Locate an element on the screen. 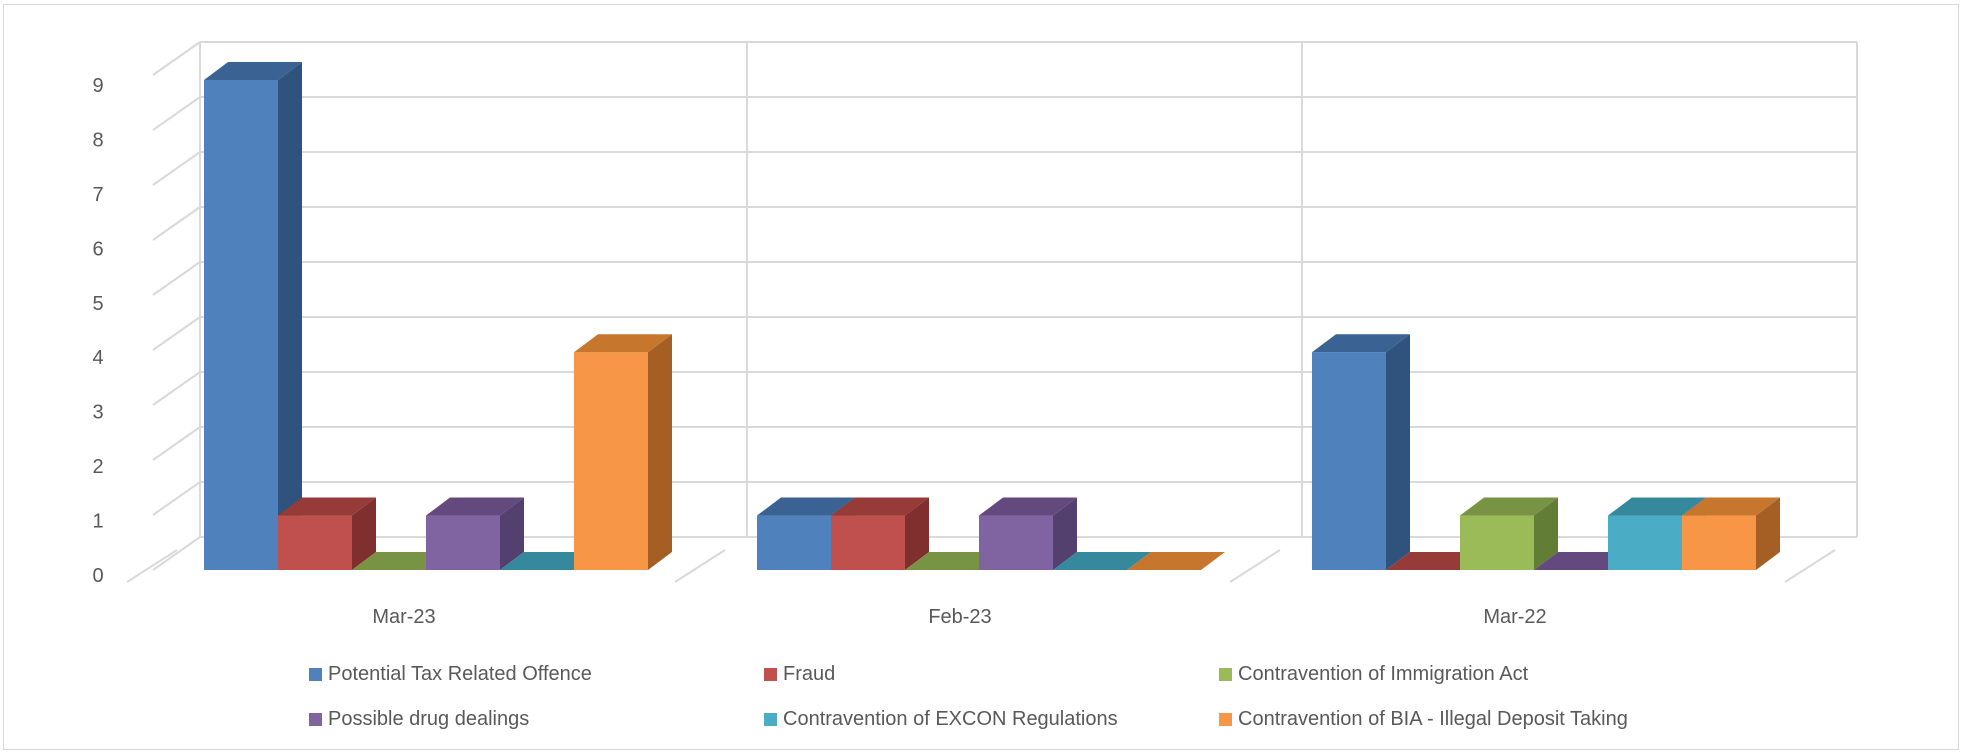 Image resolution: width=1964 pixels, height=752 pixels. x-axis-labels: Mar-23 Feb-23 Mar-22 is located at coordinates (959, 617).